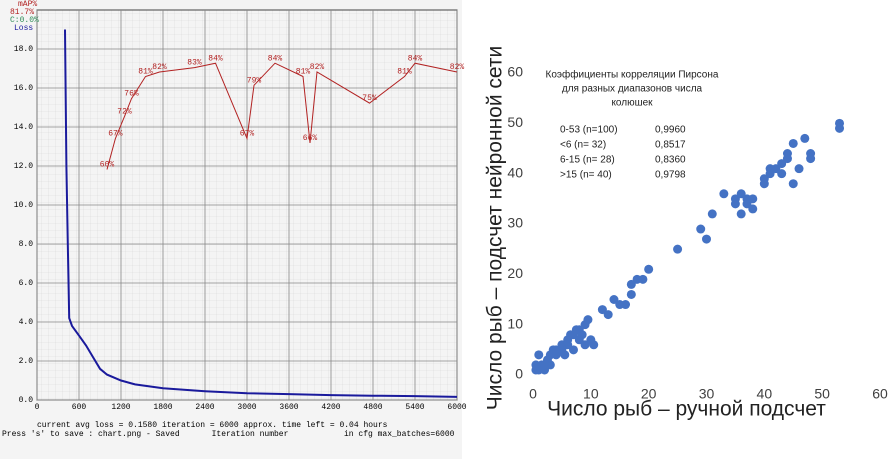 The width and height of the screenshot is (890, 459). What do you see at coordinates (519, 374) in the screenshot?
I see `y-tick-label: 0` at bounding box center [519, 374].